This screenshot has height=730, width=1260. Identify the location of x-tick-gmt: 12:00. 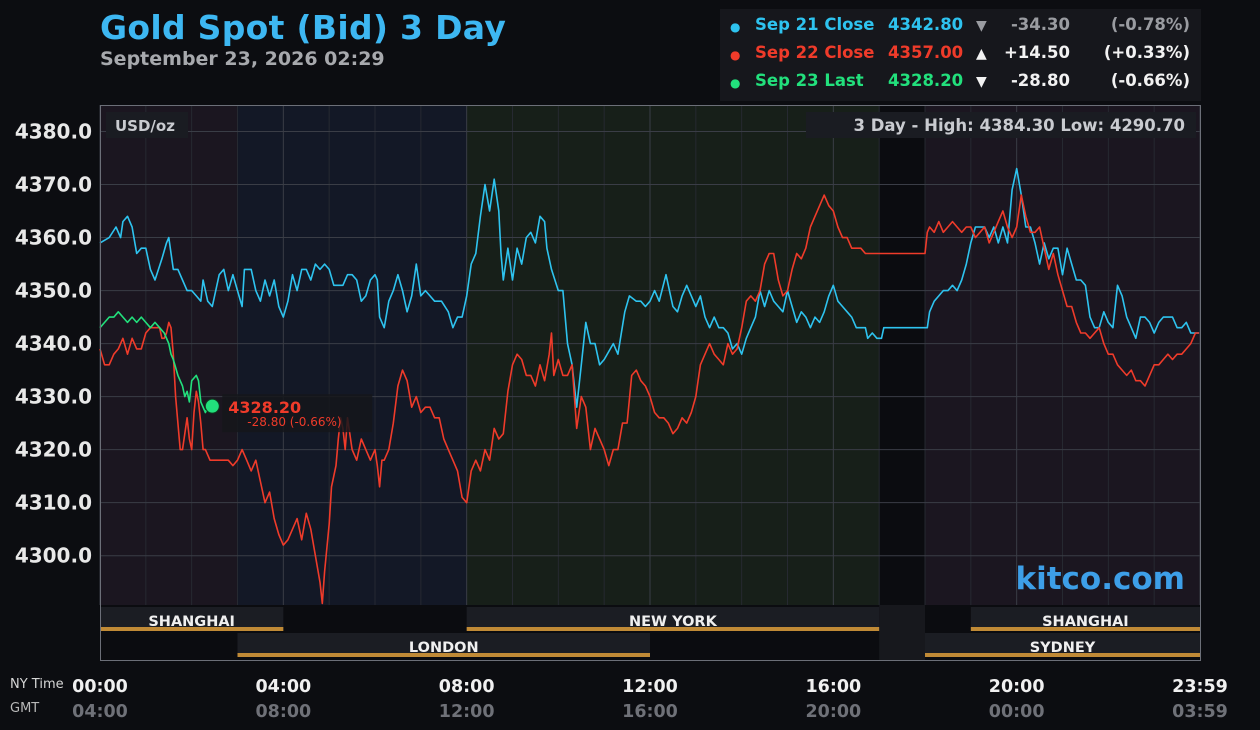
(467, 712).